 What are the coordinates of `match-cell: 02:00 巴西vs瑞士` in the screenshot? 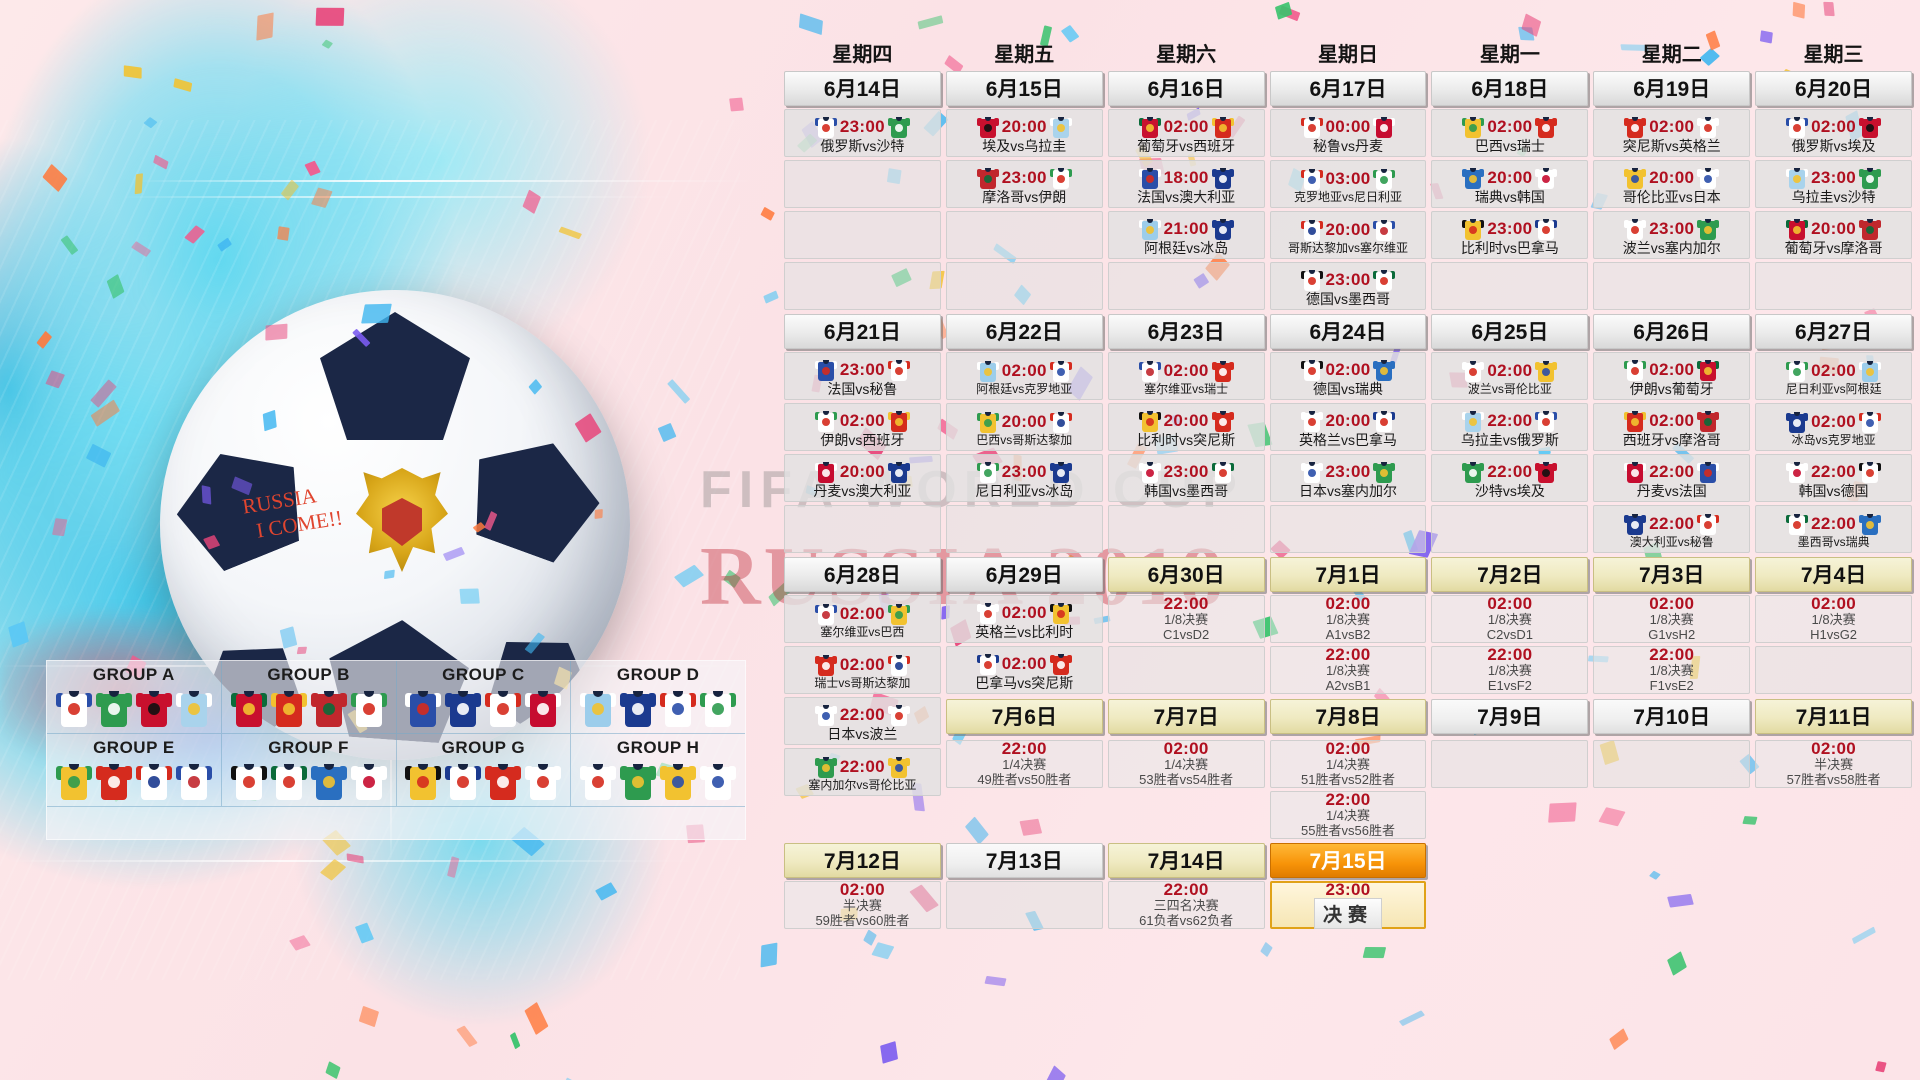 It's located at (1510, 133).